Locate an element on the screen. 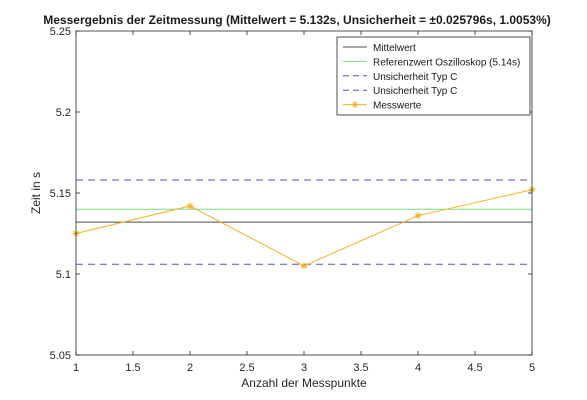 The width and height of the screenshot is (587, 400). x-axis-label: Anzahl der Messpunkte is located at coordinates (304, 383).